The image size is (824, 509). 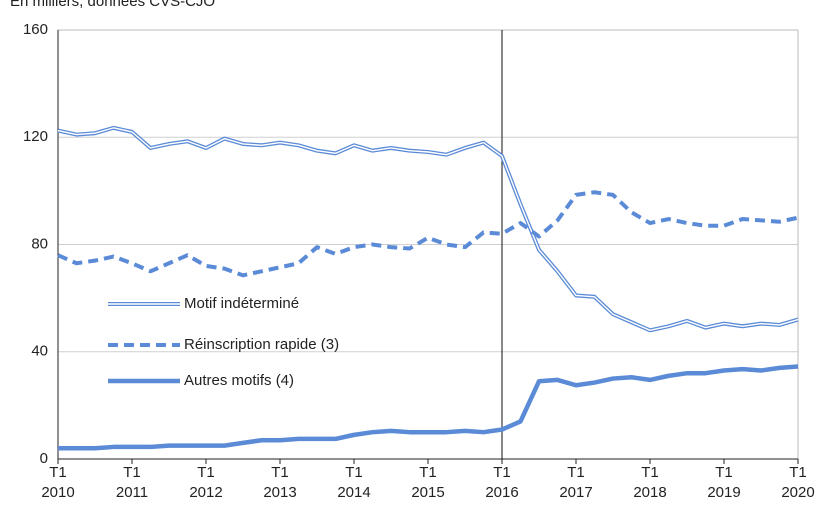 I want to click on y-tick-label: 120, so click(x=35, y=136).